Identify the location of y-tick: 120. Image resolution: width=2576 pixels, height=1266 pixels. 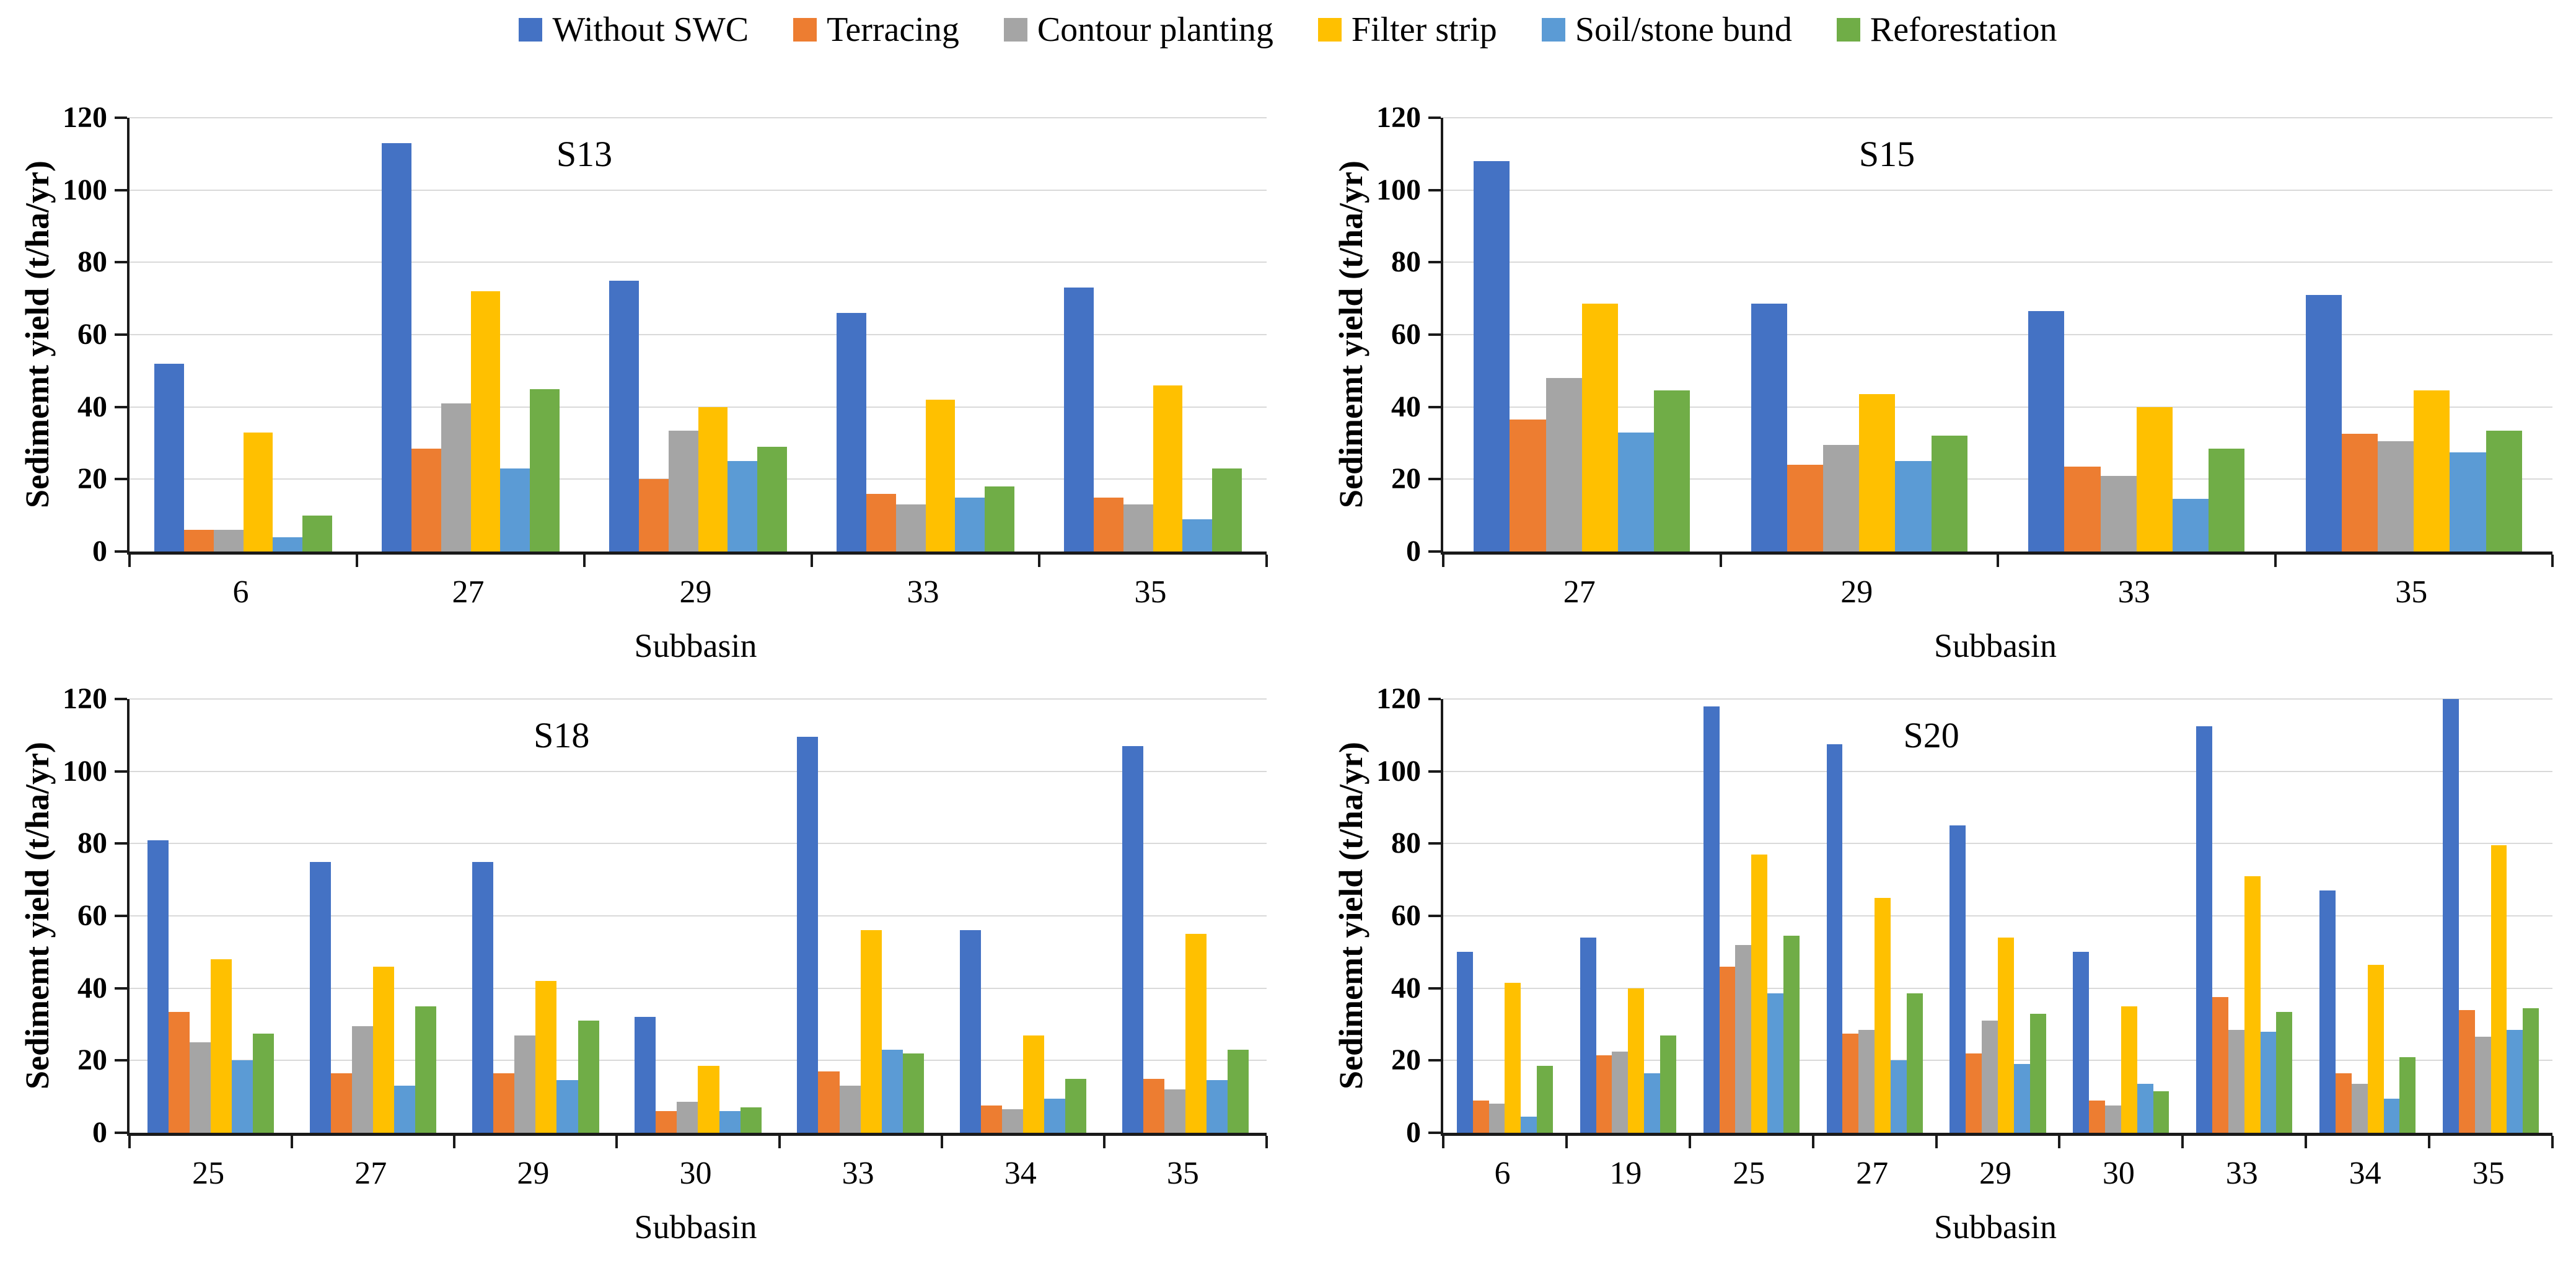
(1409, 699).